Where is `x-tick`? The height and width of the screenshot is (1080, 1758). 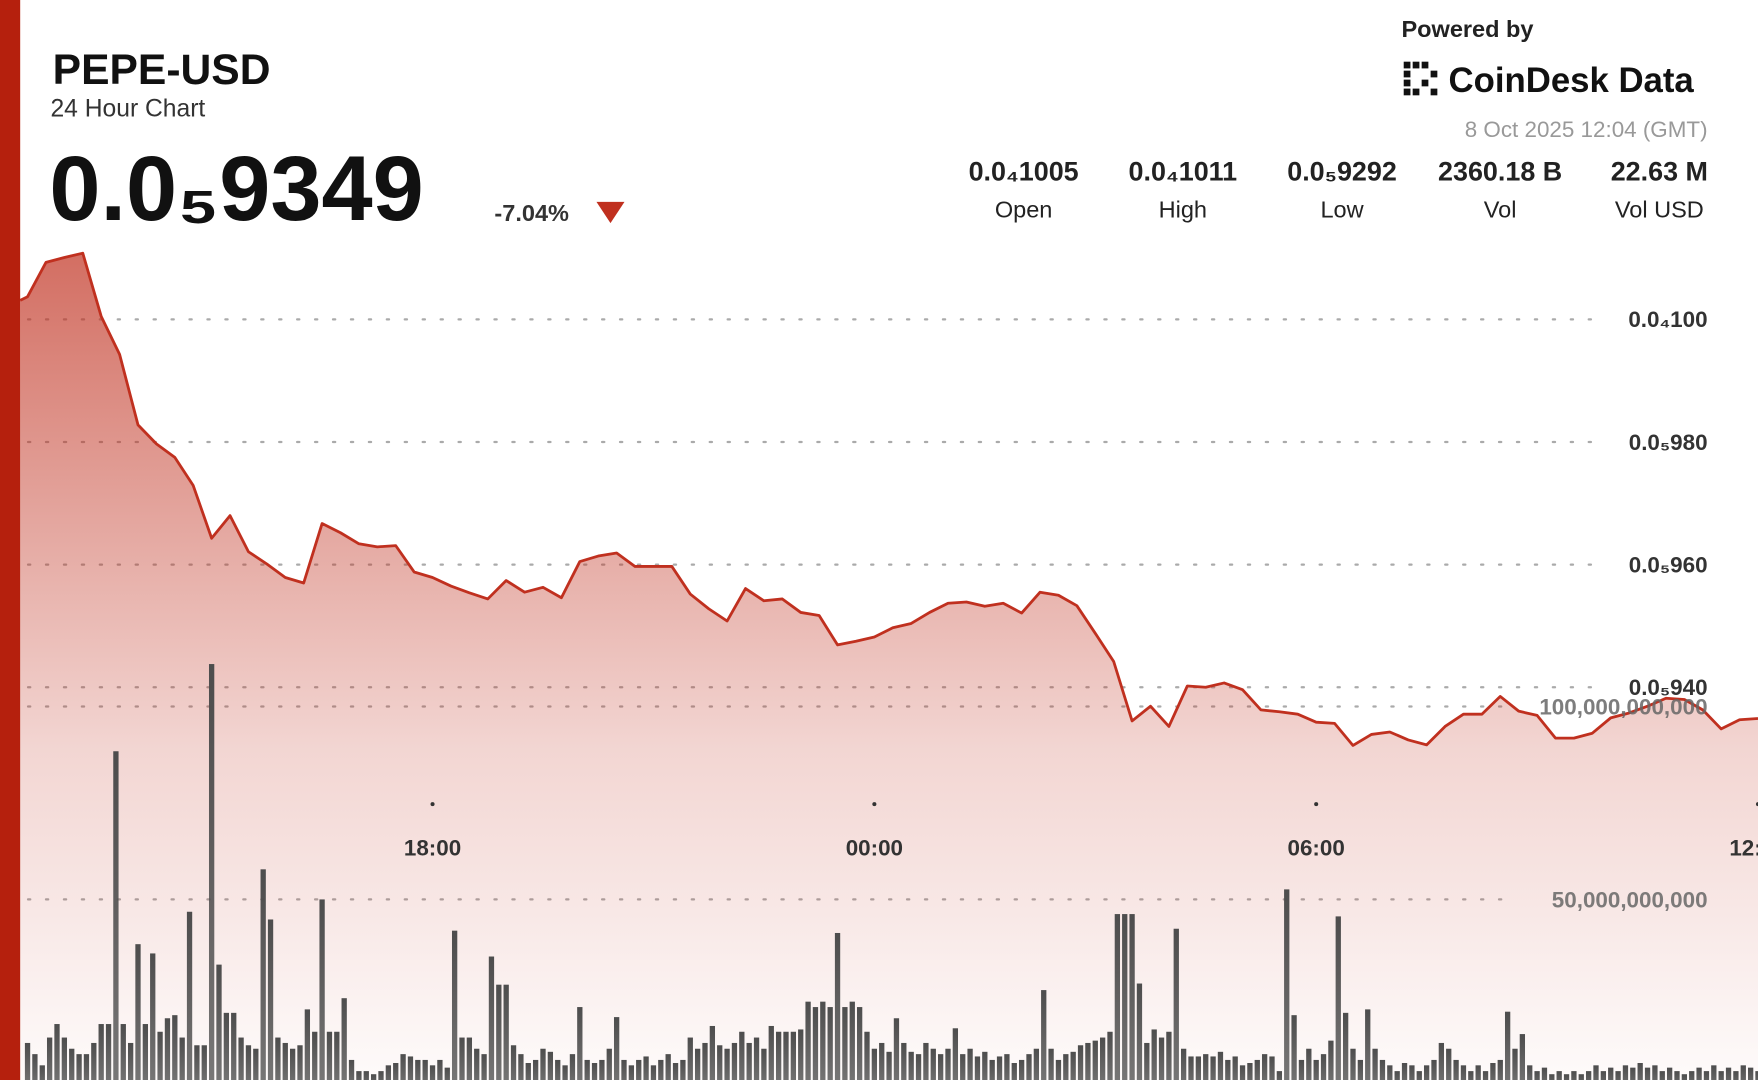
x-tick is located at coordinates (874, 804).